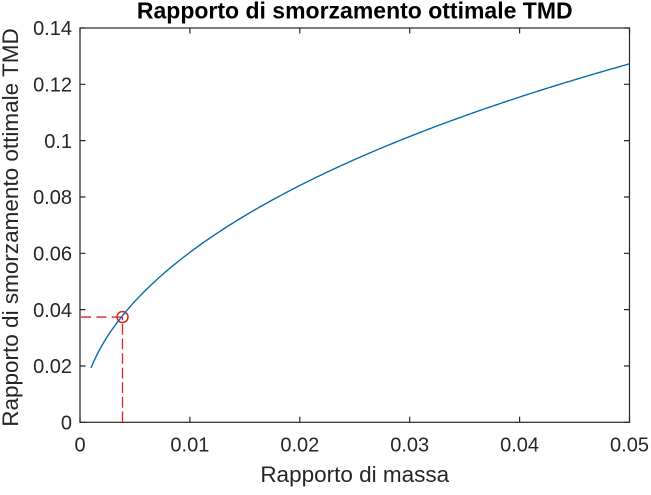  Describe the element at coordinates (52, 255) in the screenshot. I see `svg-text: 0.06` at that location.